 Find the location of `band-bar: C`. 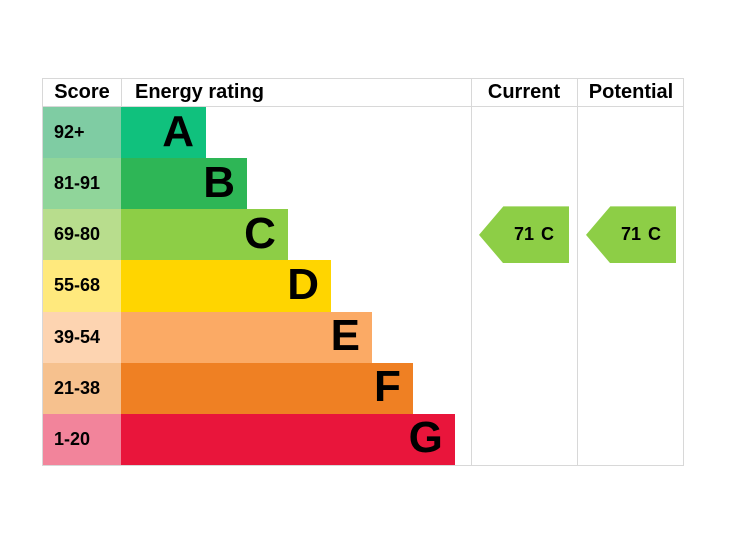

band-bar: C is located at coordinates (204, 234).